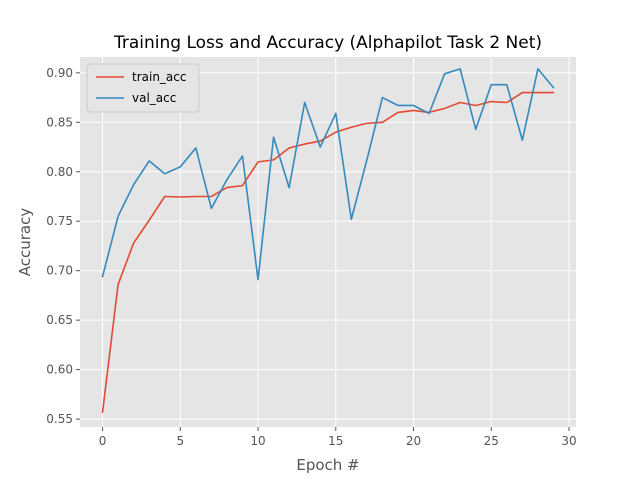  What do you see at coordinates (568, 441) in the screenshot?
I see `x-tick-label: 30` at bounding box center [568, 441].